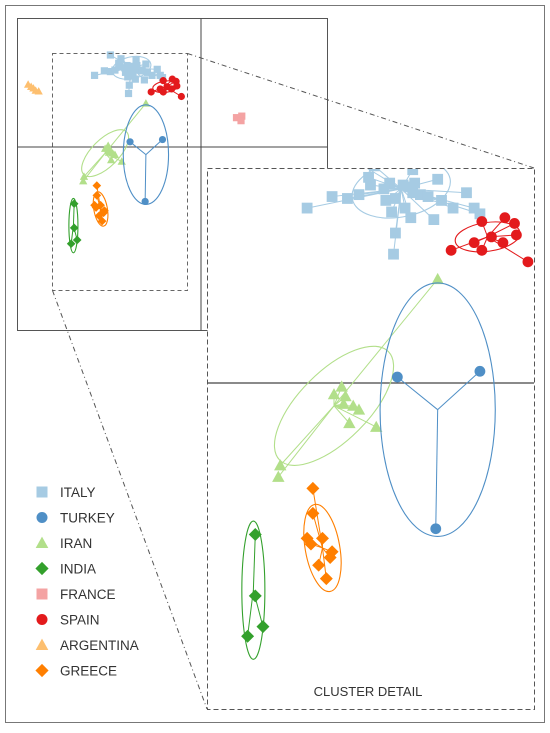 This screenshot has width=550, height=733. I want to click on overview-series-argentina, so click(33, 87).